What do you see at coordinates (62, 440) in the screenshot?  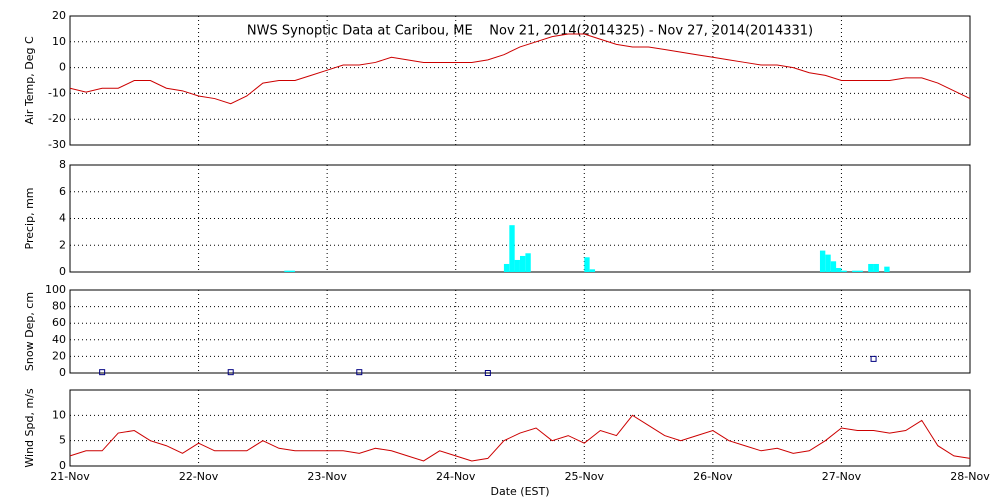 I see `y-tick-label: 5` at bounding box center [62, 440].